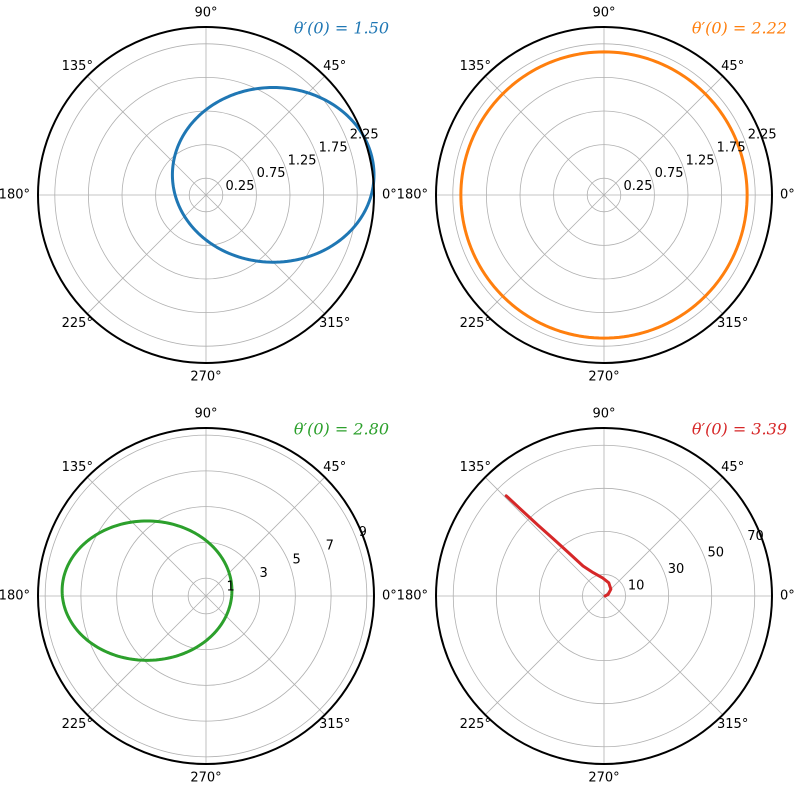 This screenshot has width=801, height=792. I want to click on subplot-title: θ′(0) = 1.50, so click(341, 28).